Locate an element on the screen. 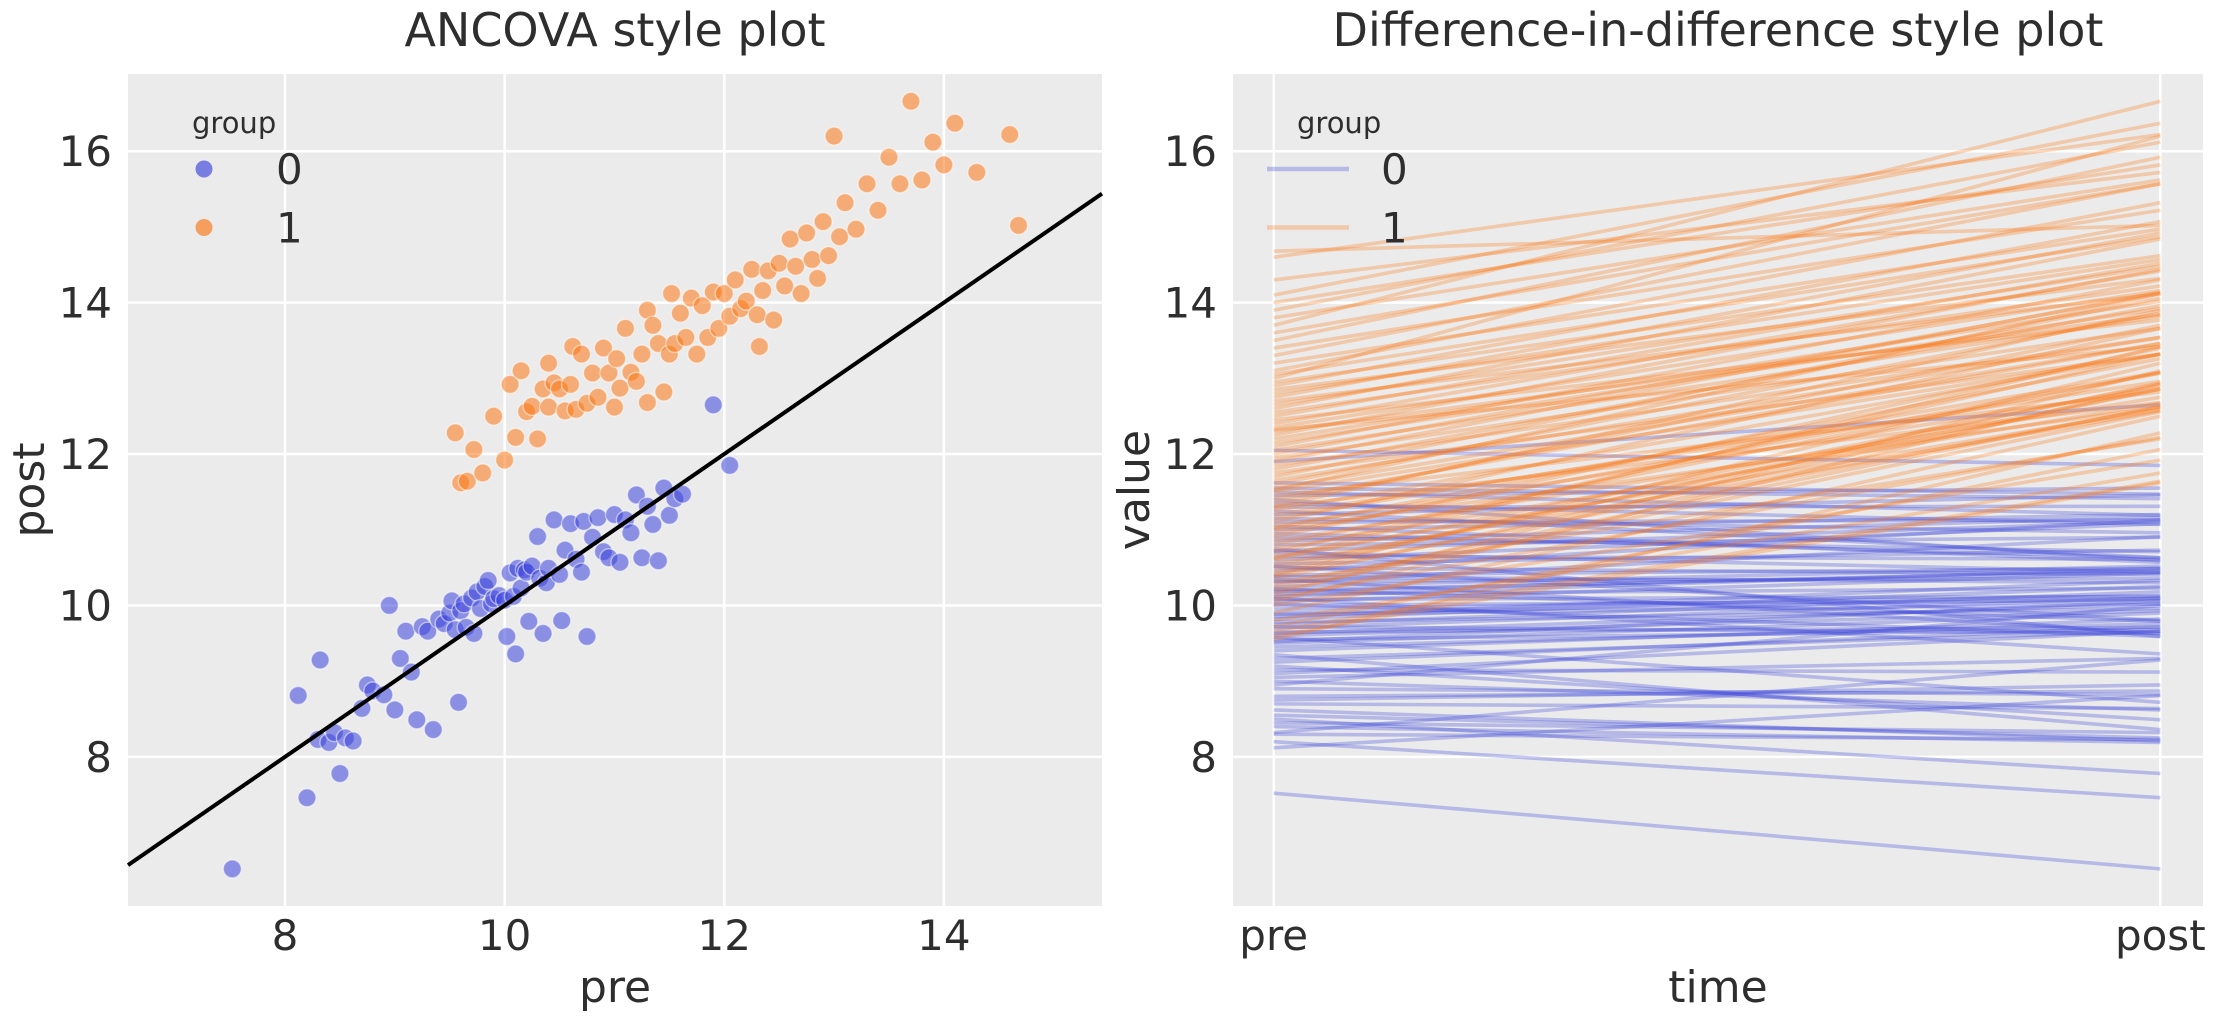 The image size is (2223, 1023). x-tick-label: 8 is located at coordinates (285, 935).